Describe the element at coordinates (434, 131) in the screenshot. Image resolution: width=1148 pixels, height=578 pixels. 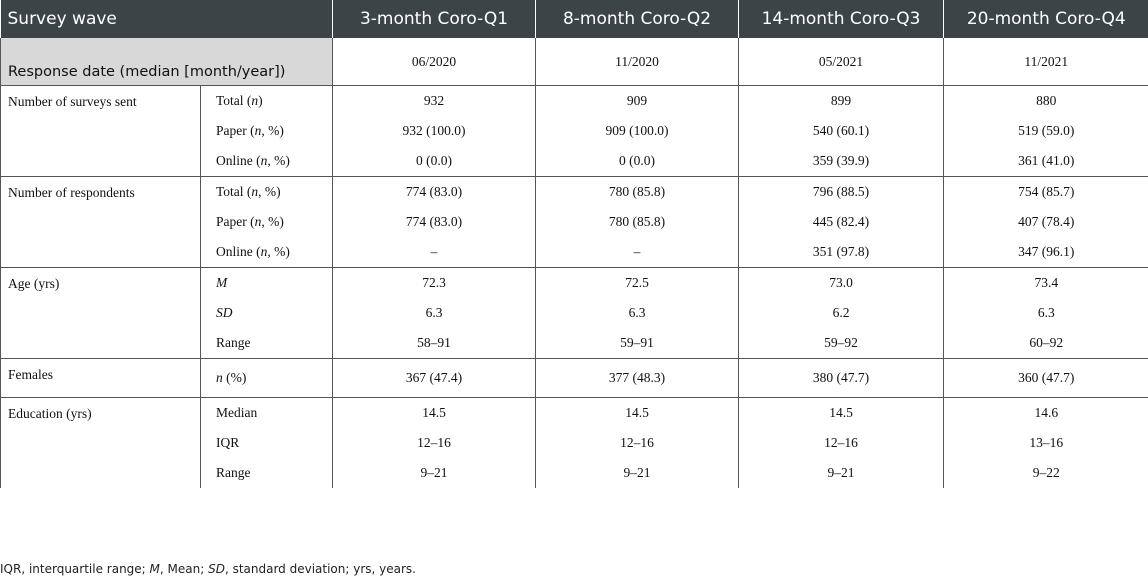
I see `cell-value-q1: 932 (100.0)` at that location.